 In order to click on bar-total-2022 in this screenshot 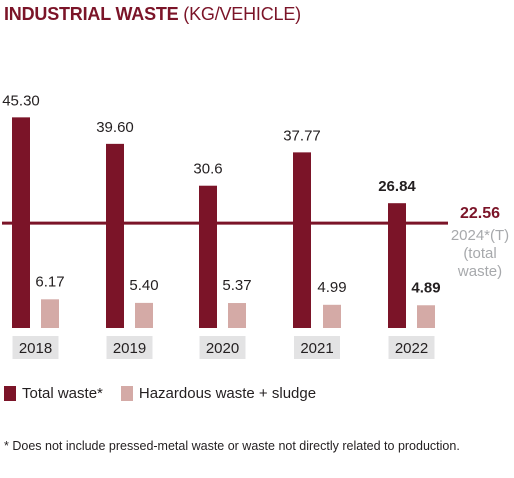, I will do `click(397, 265)`.